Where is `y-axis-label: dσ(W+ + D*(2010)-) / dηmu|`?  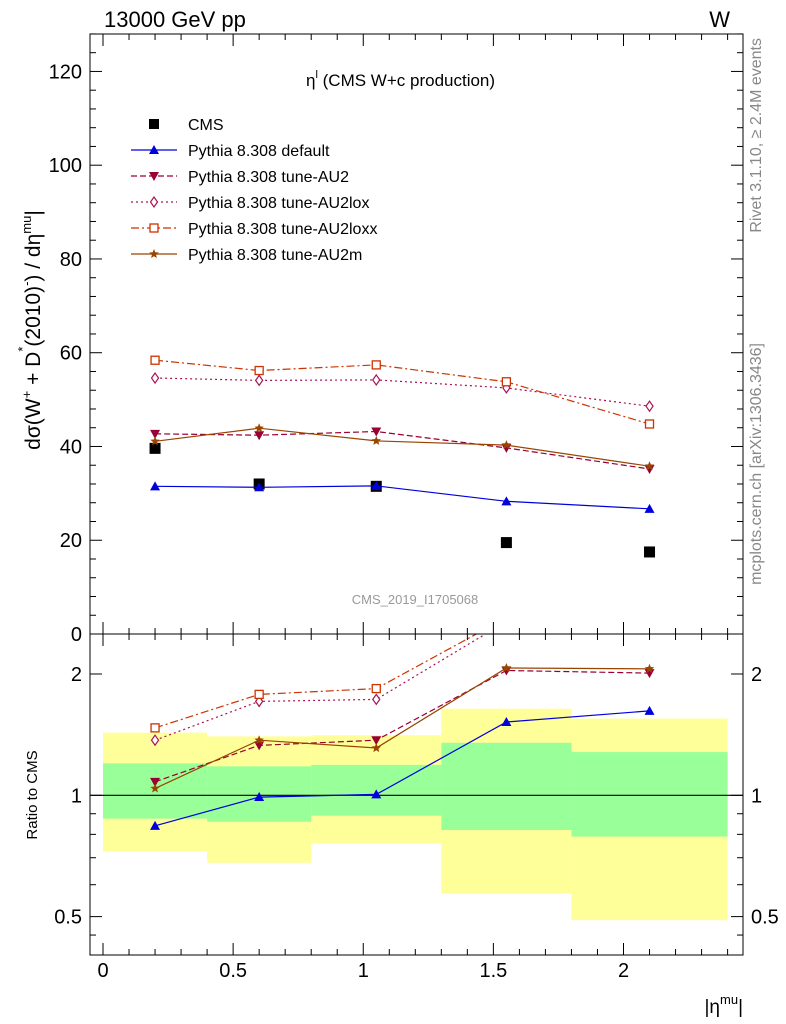 y-axis-label: dσ(W+ + D*(2010)-) / dηmu| is located at coordinates (30, 330).